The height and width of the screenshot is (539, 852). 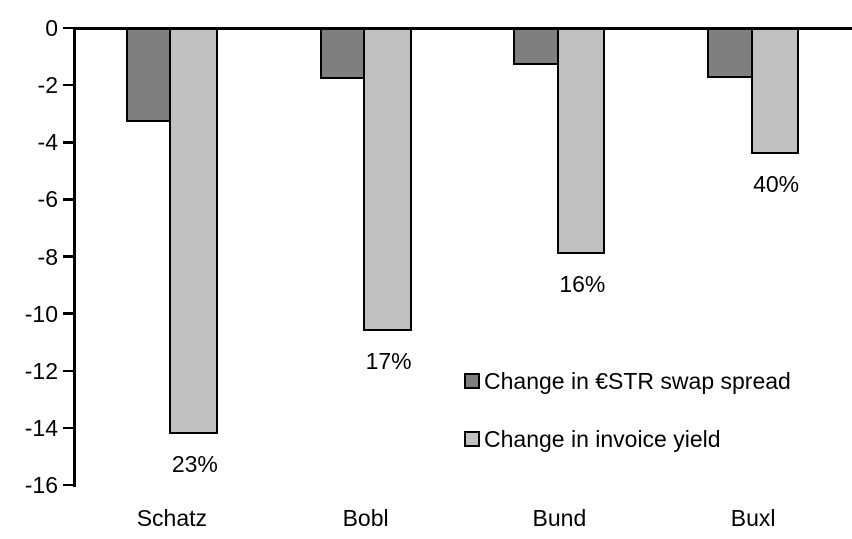 What do you see at coordinates (581, 141) in the screenshot?
I see `bar-change-in-invoice-yield-bund` at bounding box center [581, 141].